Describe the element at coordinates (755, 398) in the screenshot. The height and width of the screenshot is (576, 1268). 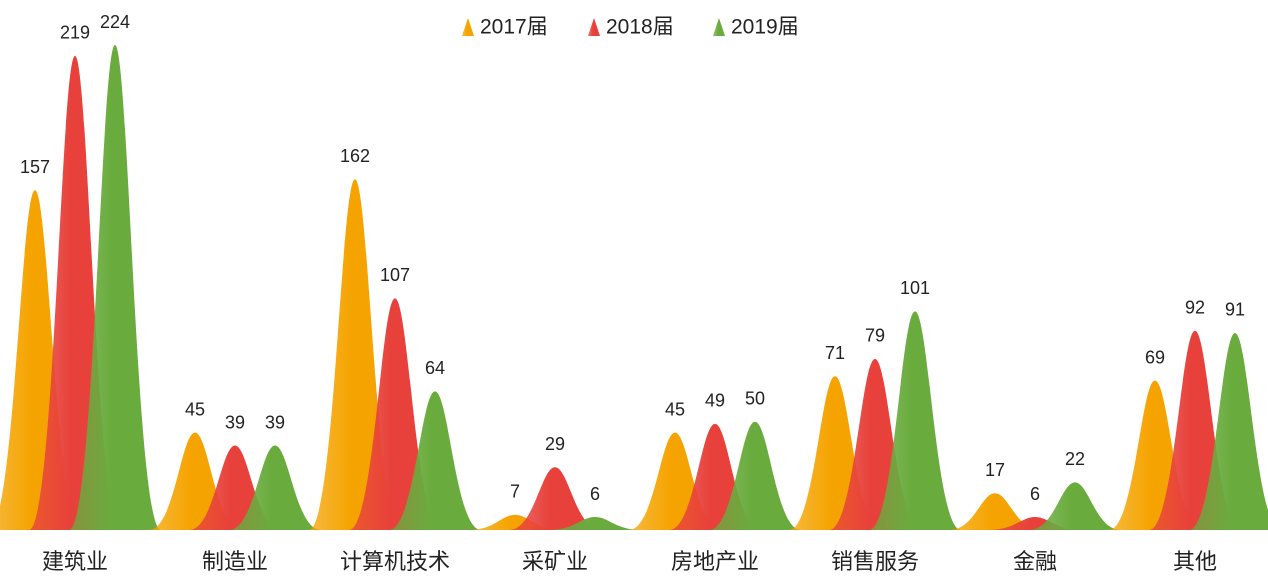
I see `value-label: 50` at that location.